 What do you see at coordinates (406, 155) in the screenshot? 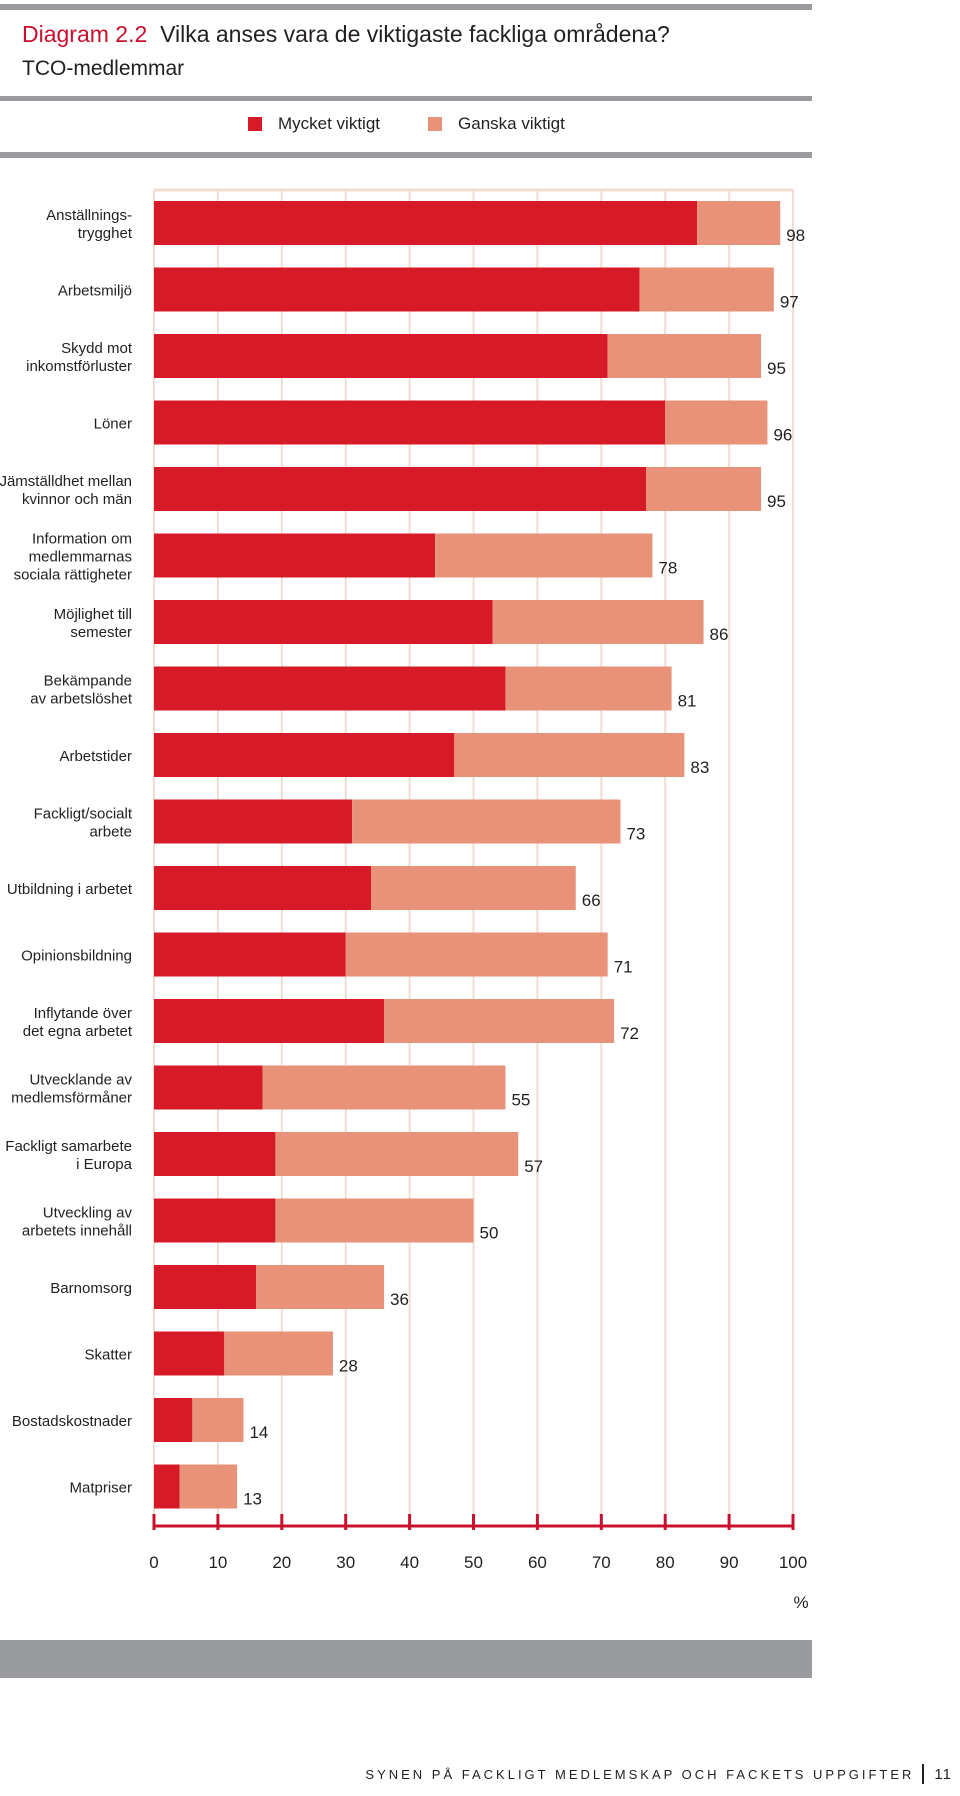
I see `legend-rule` at bounding box center [406, 155].